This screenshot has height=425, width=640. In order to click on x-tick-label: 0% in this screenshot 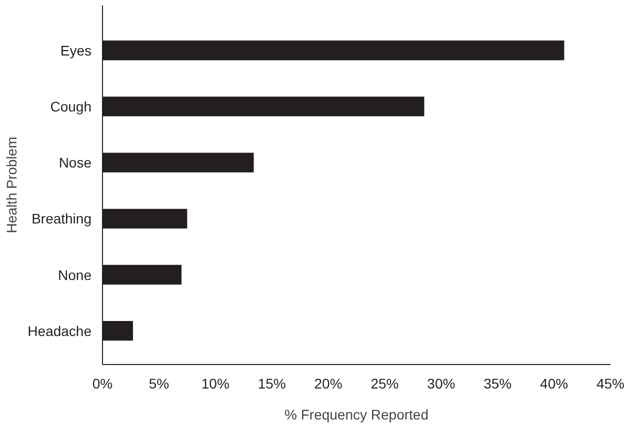, I will do `click(102, 384)`.